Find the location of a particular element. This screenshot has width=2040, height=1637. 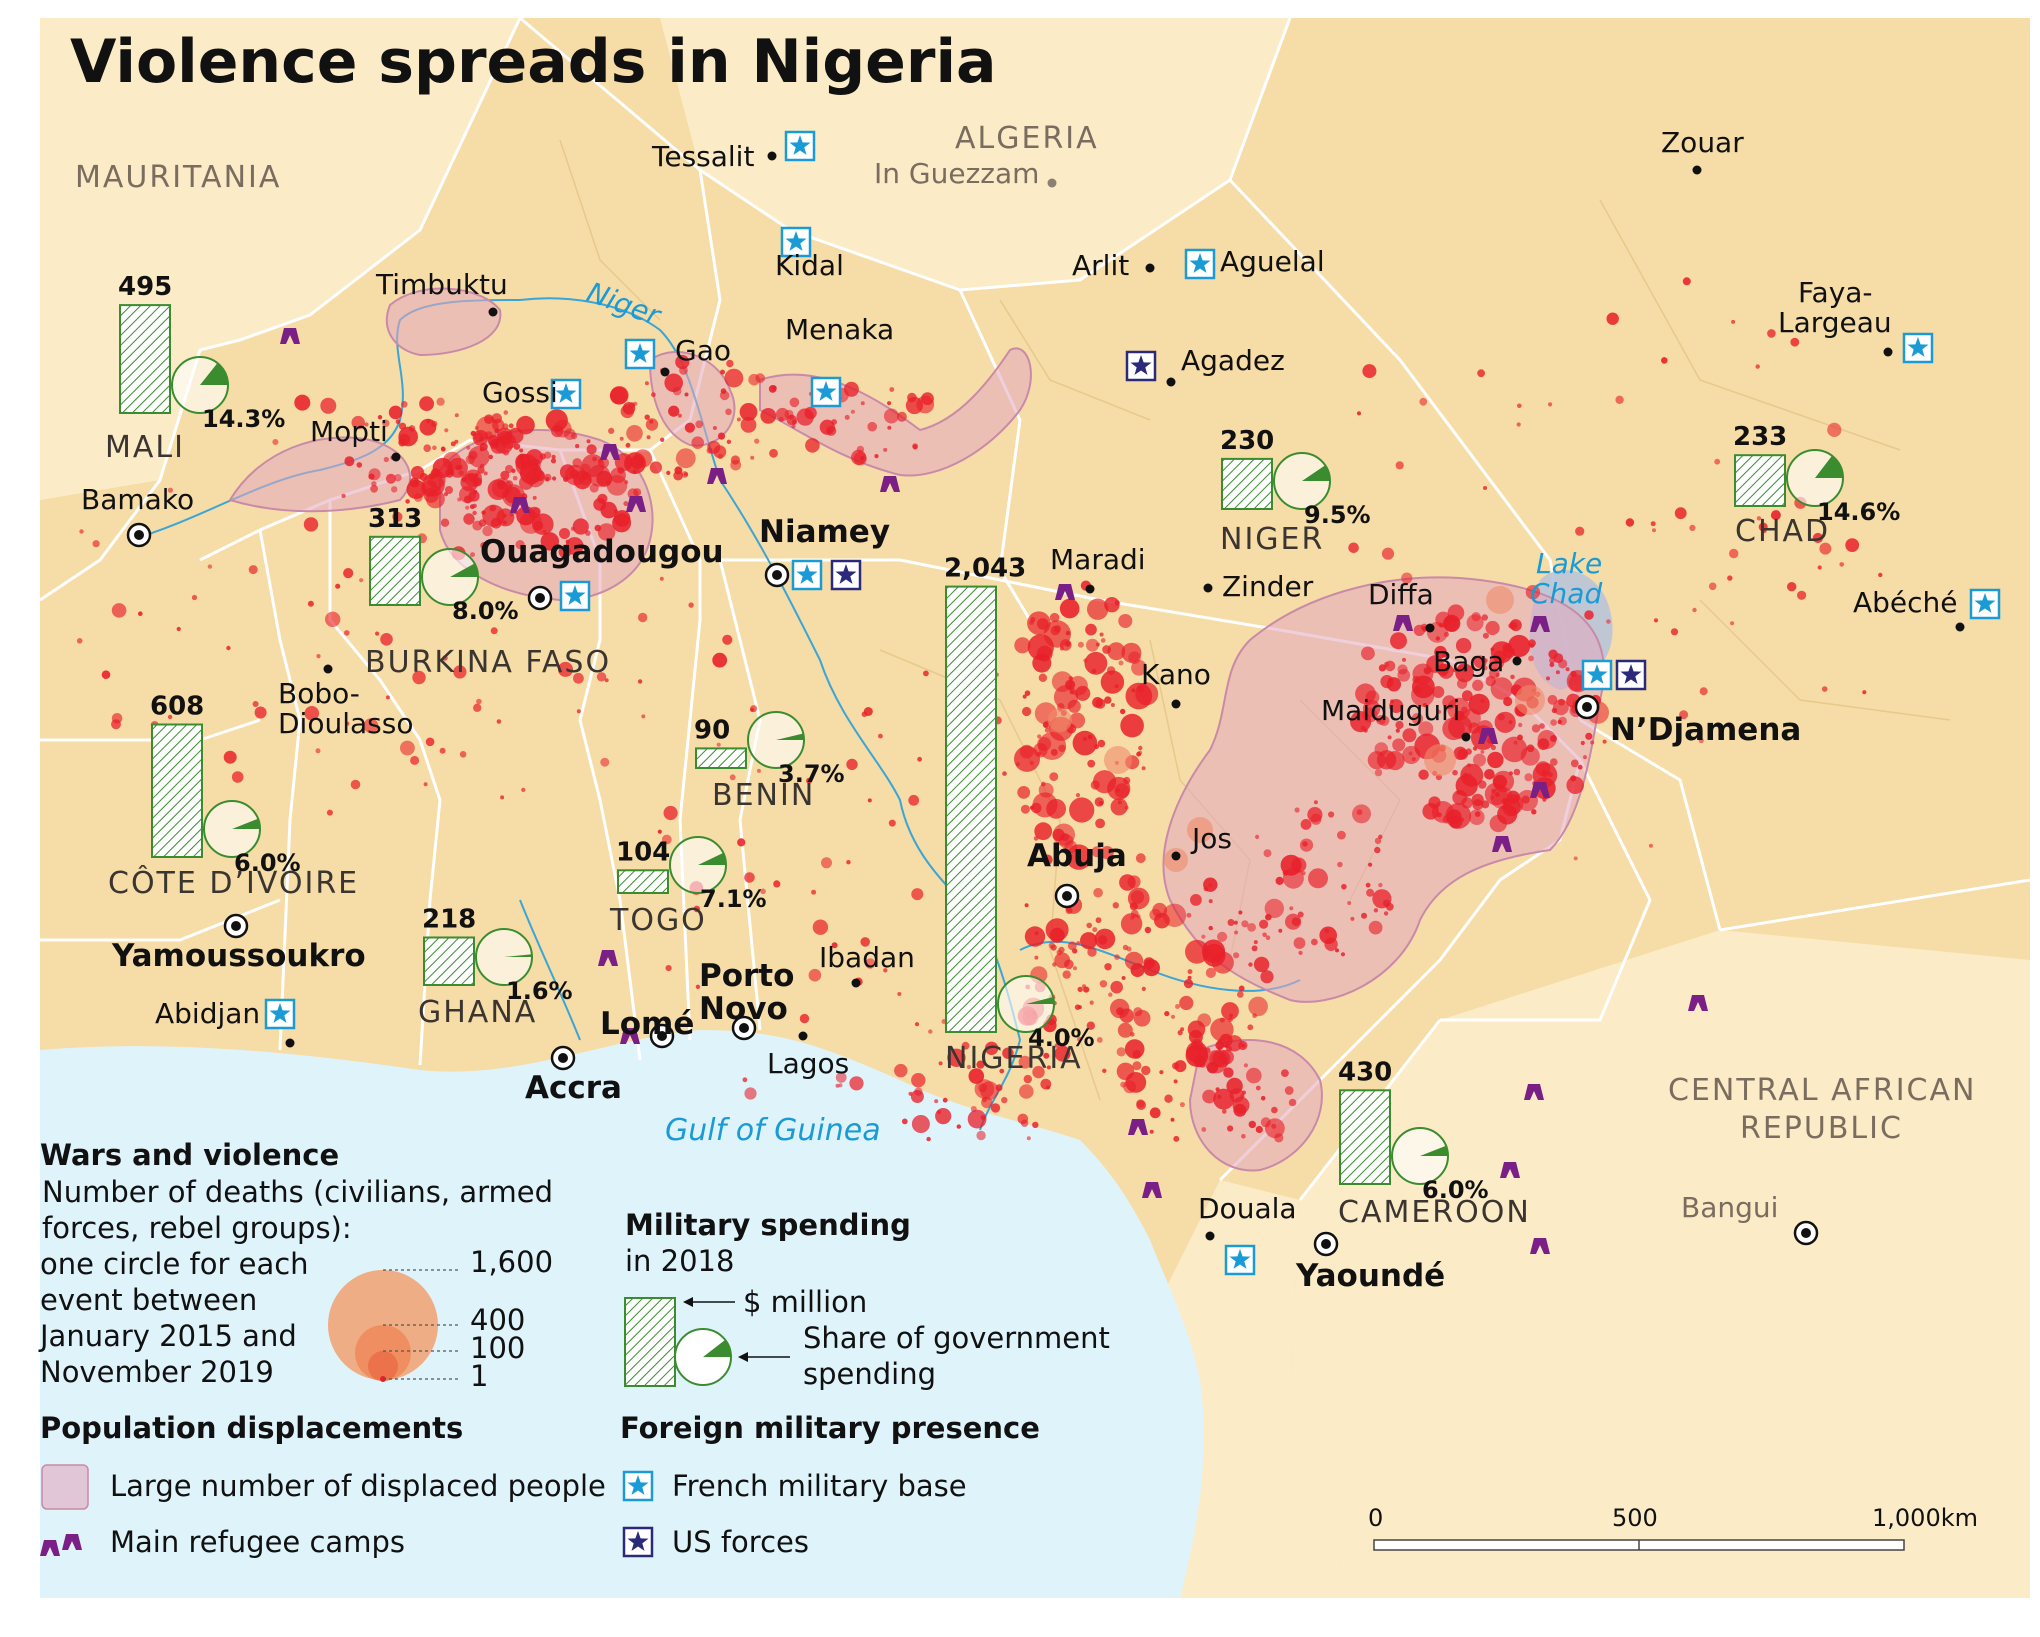

legend-wars-desc-4: event between is located at coordinates (148, 1300).